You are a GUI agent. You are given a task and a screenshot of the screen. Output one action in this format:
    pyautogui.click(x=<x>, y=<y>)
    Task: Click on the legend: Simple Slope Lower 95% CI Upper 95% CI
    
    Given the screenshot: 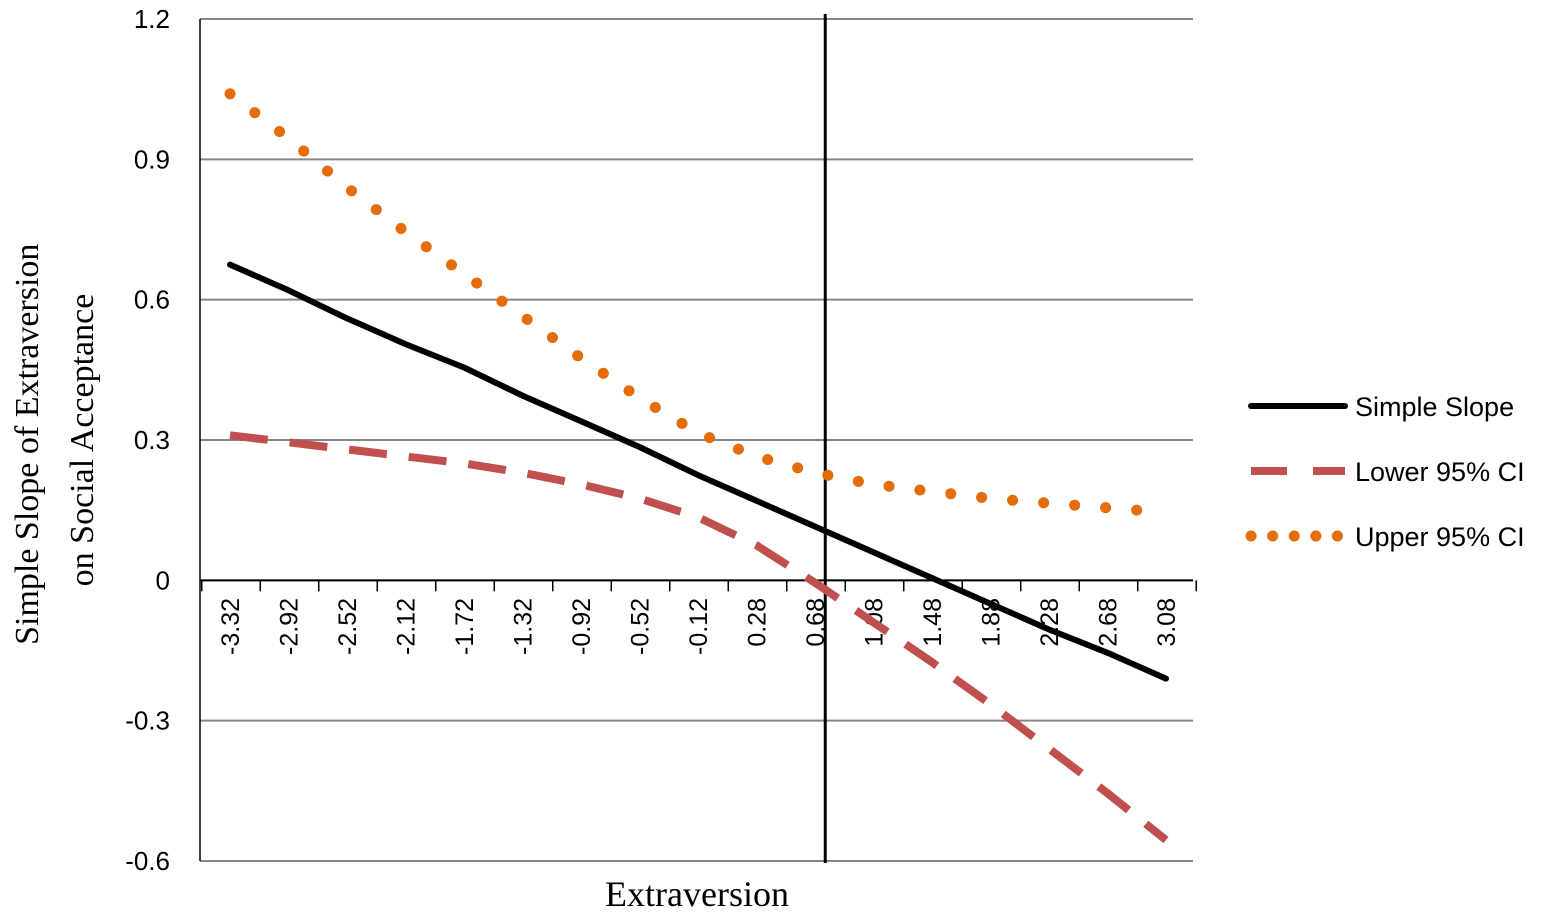 What is the action you would take?
    pyautogui.click(x=1385, y=472)
    